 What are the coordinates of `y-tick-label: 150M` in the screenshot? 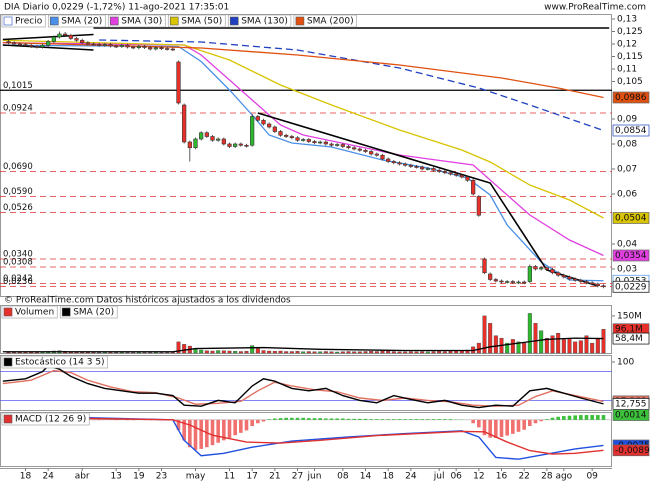 It's located at (629, 316).